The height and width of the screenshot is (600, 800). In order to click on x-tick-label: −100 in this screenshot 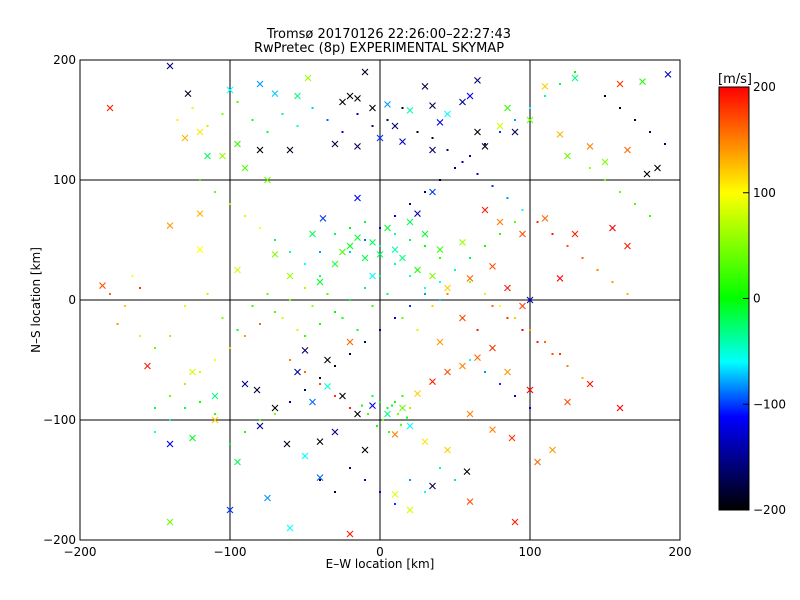, I will do `click(230, 552)`.